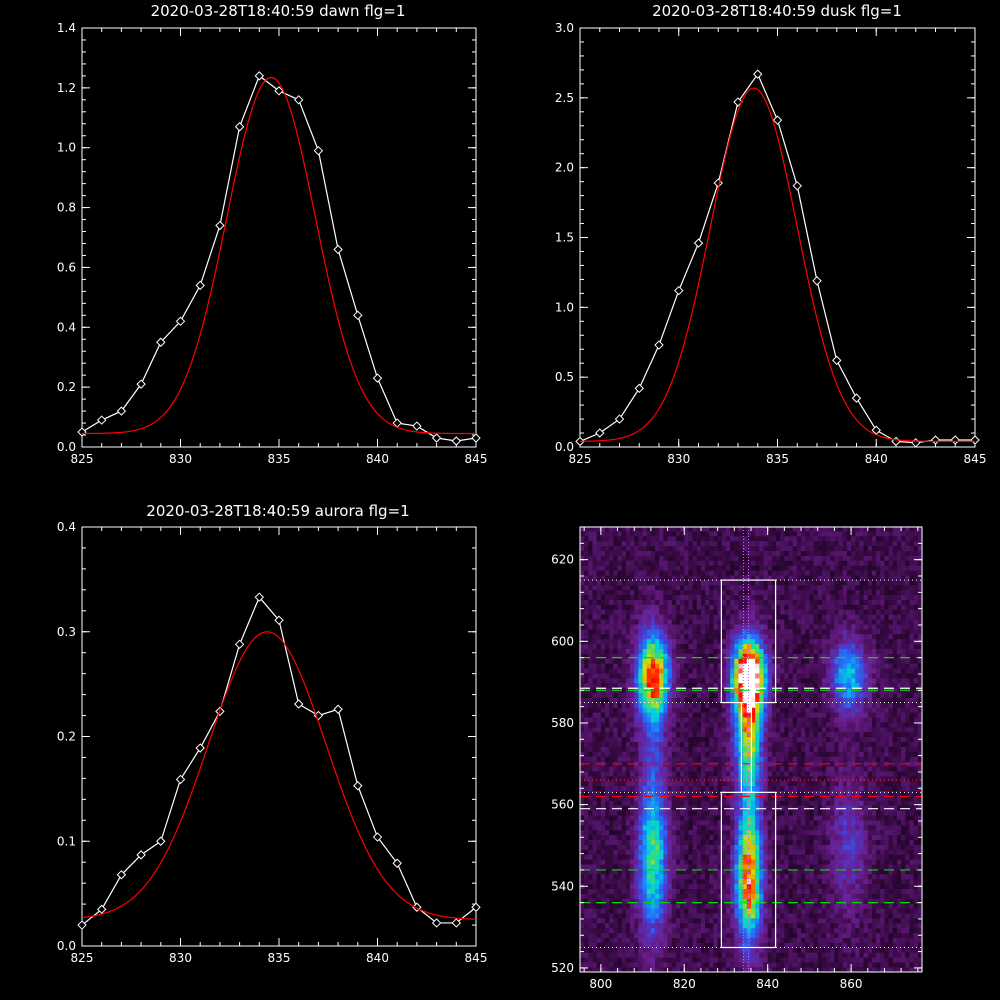 The width and height of the screenshot is (1000, 1000). I want to click on y-tick-label: 0.2, so click(66, 737).